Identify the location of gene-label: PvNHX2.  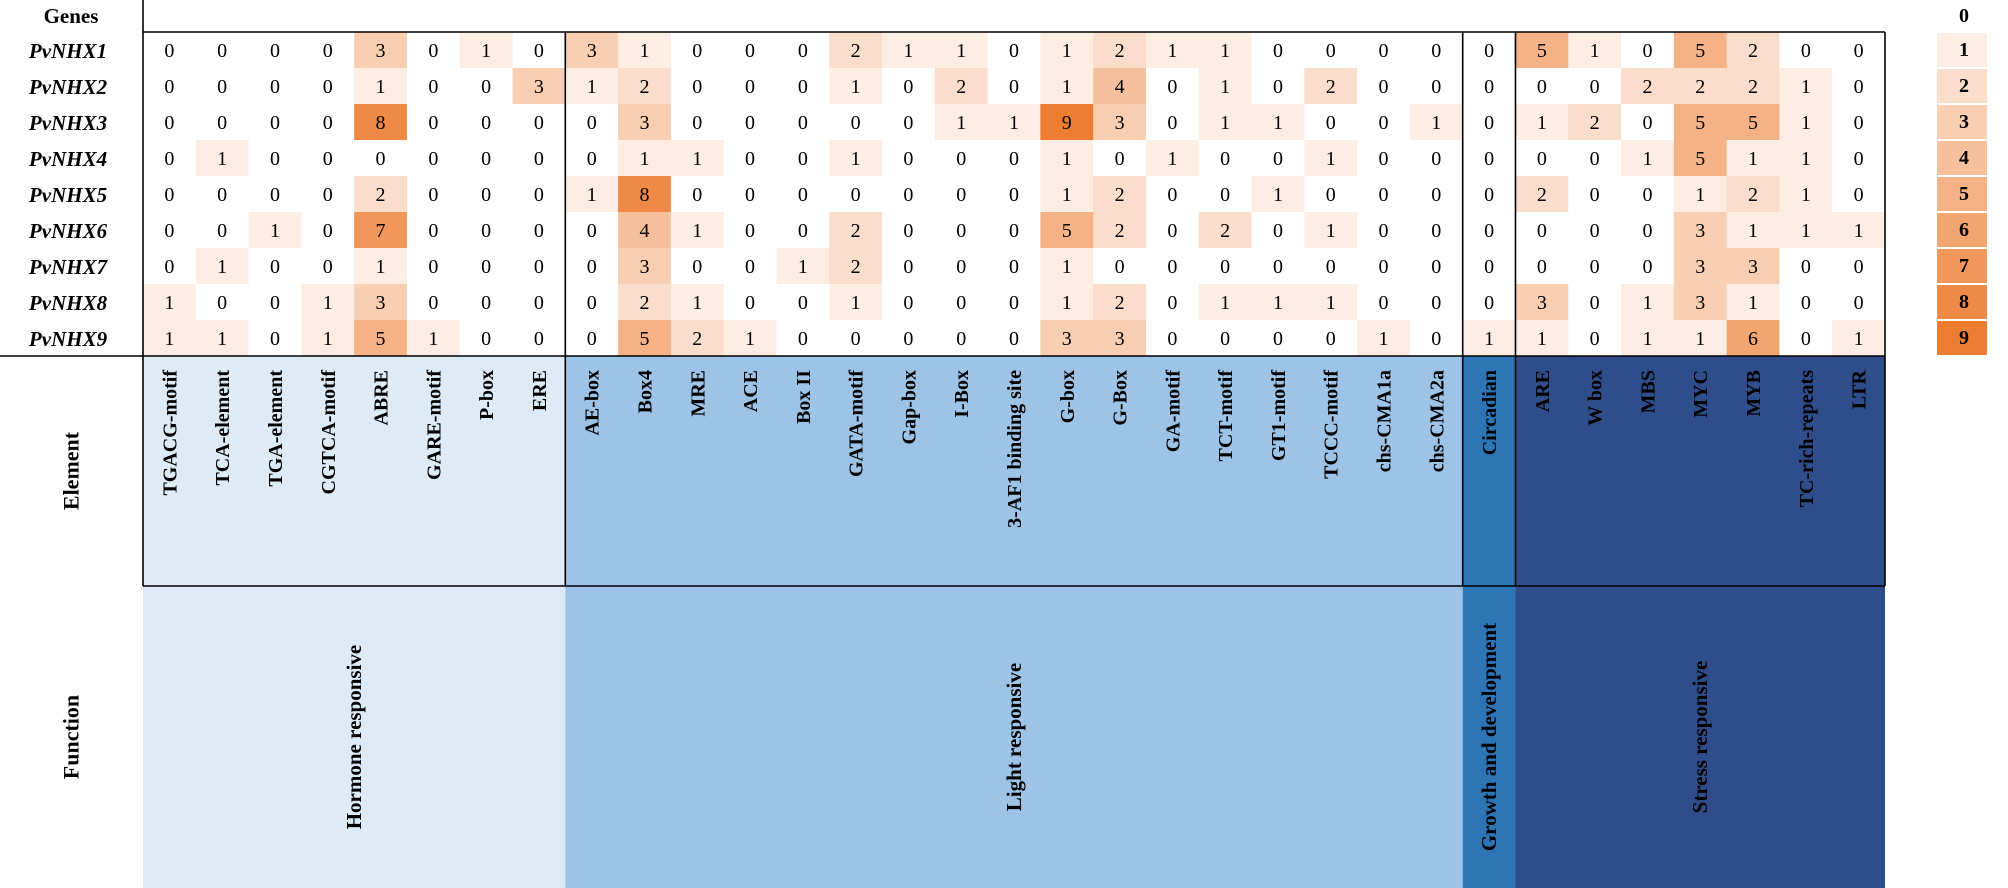
(68, 87).